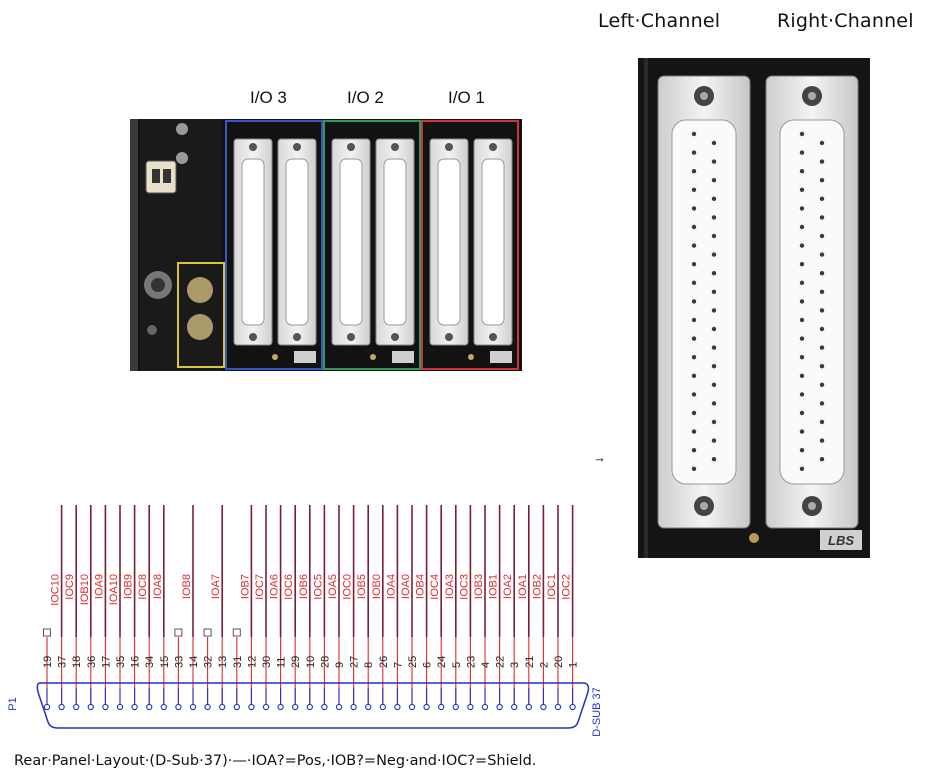 Image resolution: width=941 pixels, height=784 pixels. Describe the element at coordinates (537, 586) in the screenshot. I see `pin-signal-label: IOB2` at that location.